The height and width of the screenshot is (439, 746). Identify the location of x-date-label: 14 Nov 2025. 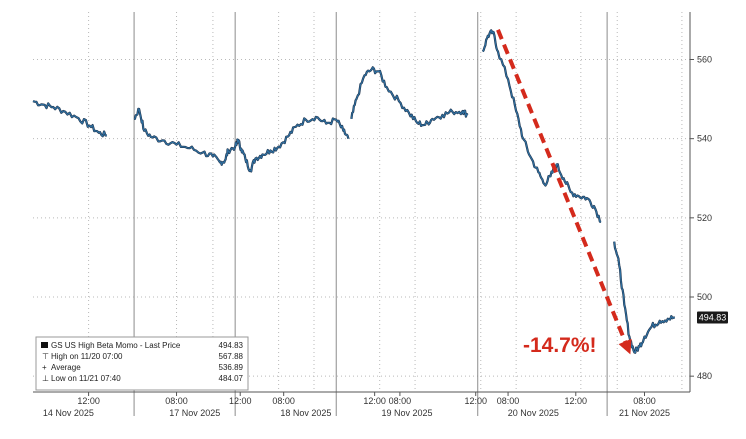
(68, 413).